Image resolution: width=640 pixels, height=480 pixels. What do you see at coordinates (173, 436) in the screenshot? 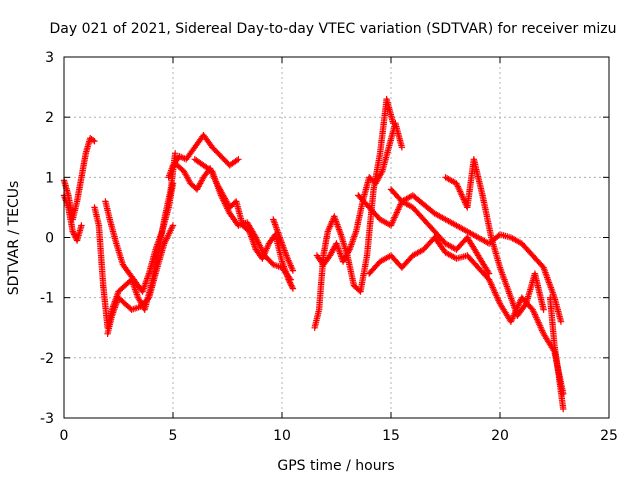
I see `x-tick-label: 5` at bounding box center [173, 436].